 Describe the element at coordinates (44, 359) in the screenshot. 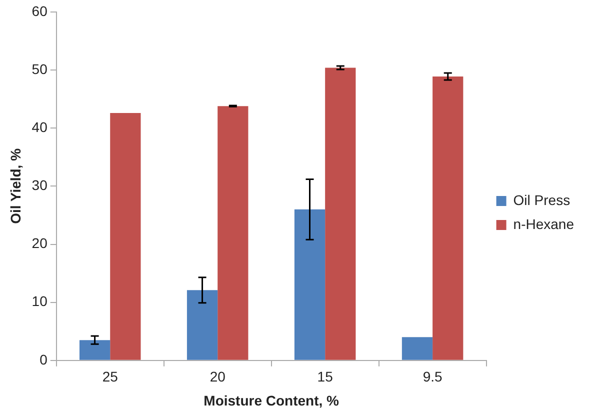

I see `y-tick-label: 0` at that location.